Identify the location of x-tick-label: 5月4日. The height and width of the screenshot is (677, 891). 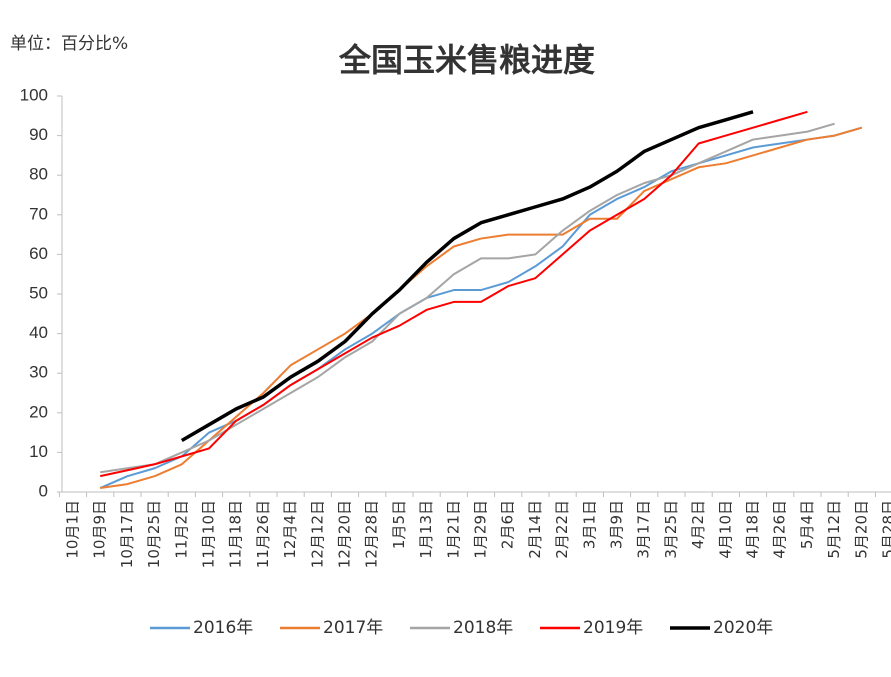
(807, 524).